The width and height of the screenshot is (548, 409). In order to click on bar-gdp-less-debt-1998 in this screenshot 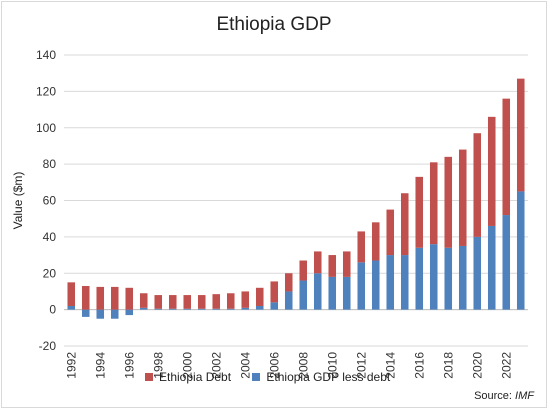, I will do `click(158, 309)`.